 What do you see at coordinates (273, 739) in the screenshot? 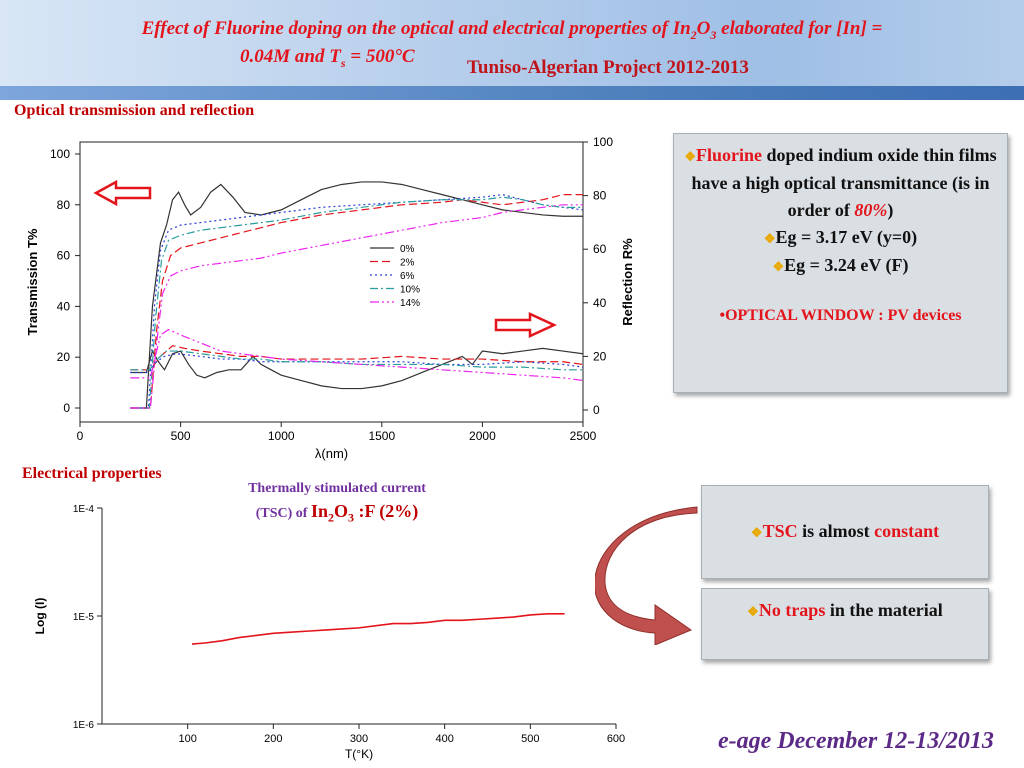
I see `x-tick-label: 200` at bounding box center [273, 739].